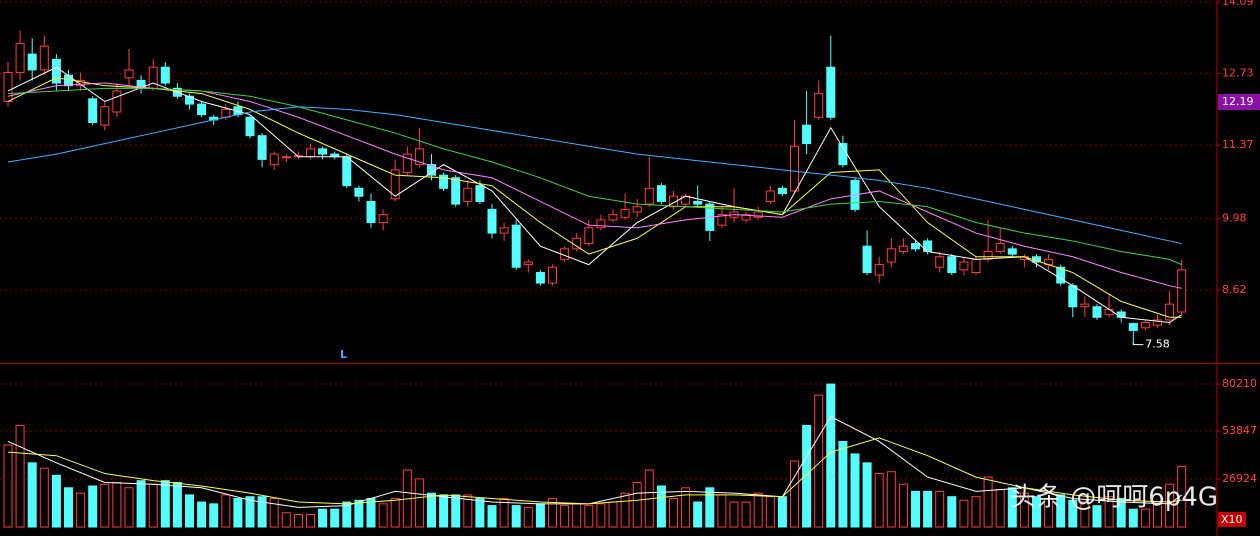 Image resolution: width=1260 pixels, height=536 pixels. I want to click on last-price-marker, so click(1239, 102).